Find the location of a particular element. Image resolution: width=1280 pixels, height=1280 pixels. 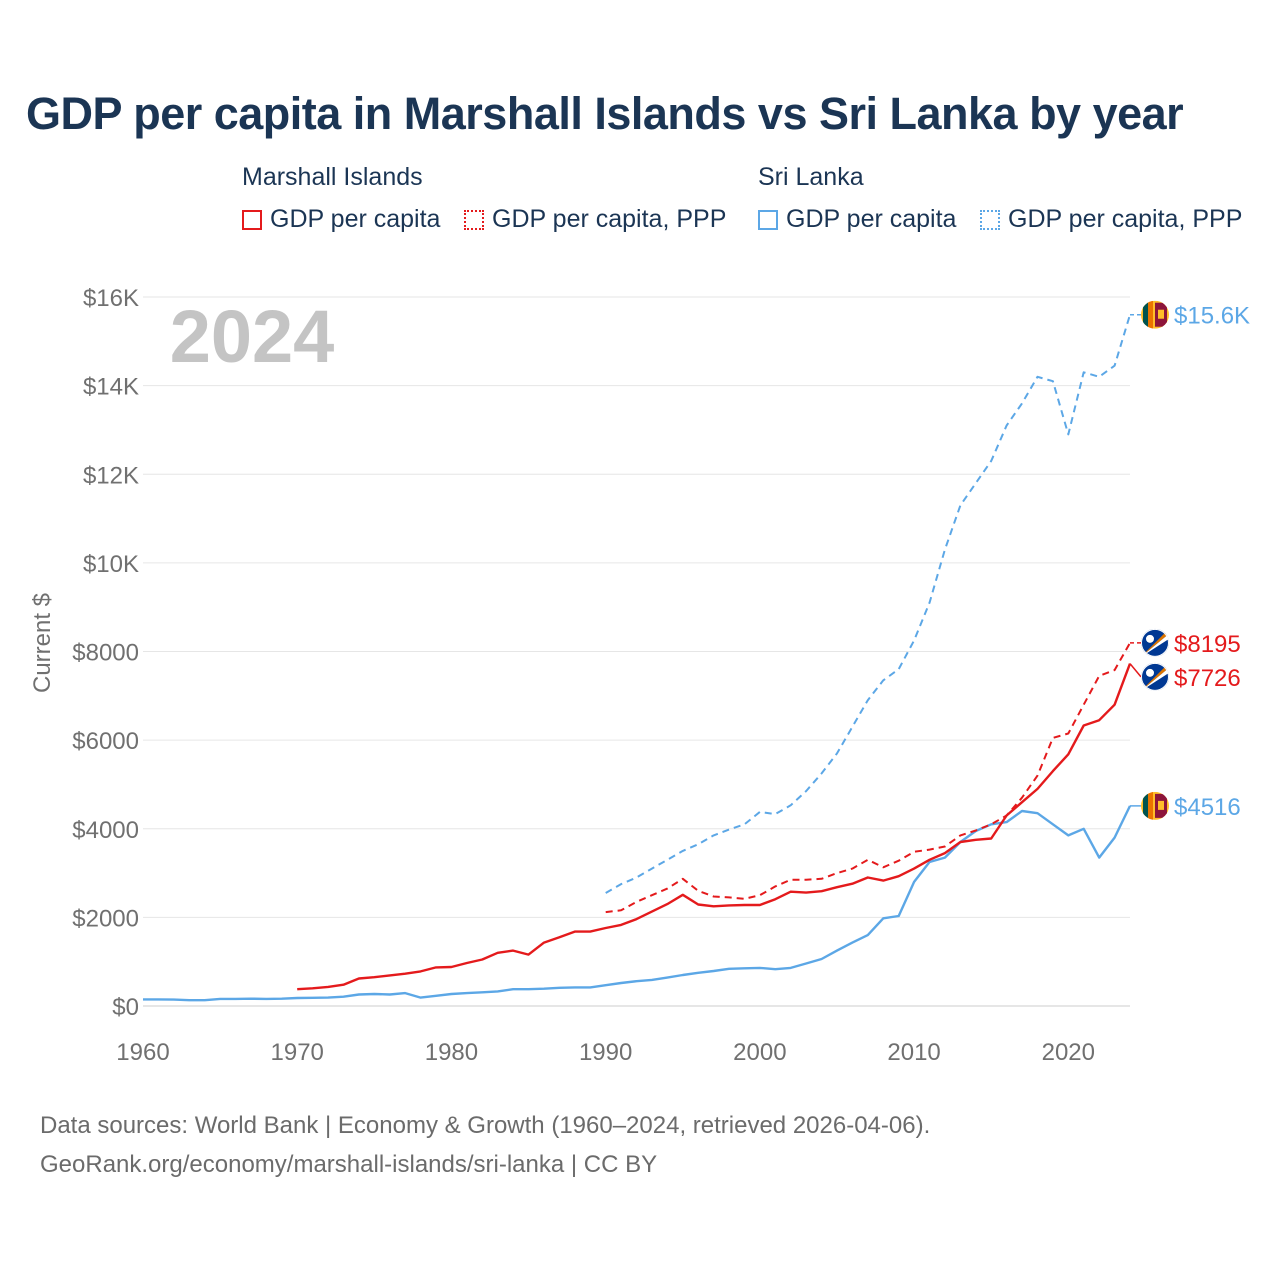

series-marshall-islands-gdp-per-capita-ppp is located at coordinates (868, 778).